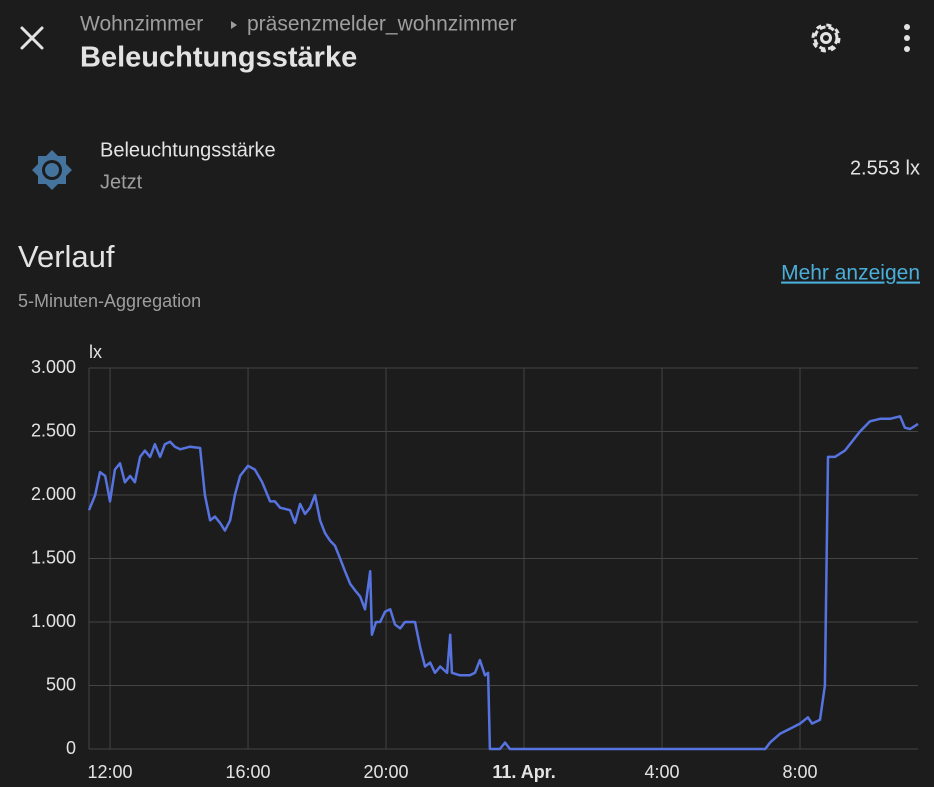  Describe the element at coordinates (523, 772) in the screenshot. I see `x-tick-label: 11. Apr.` at that location.